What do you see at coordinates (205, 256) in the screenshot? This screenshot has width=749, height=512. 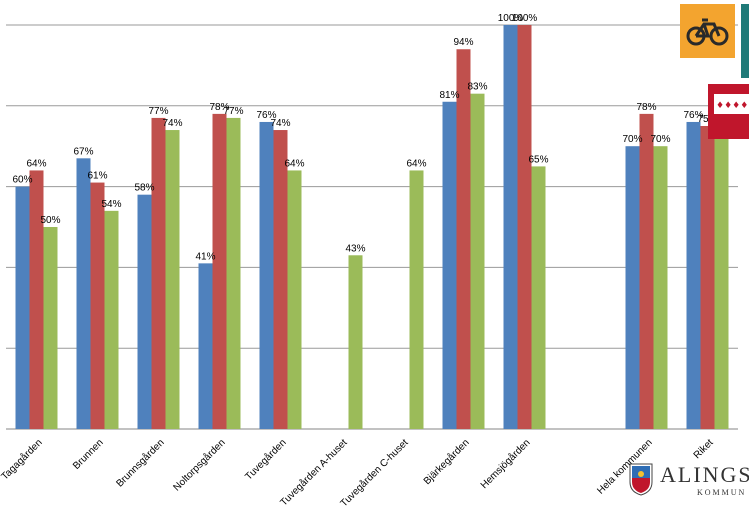 I see `data-label: 41%` at bounding box center [205, 256].